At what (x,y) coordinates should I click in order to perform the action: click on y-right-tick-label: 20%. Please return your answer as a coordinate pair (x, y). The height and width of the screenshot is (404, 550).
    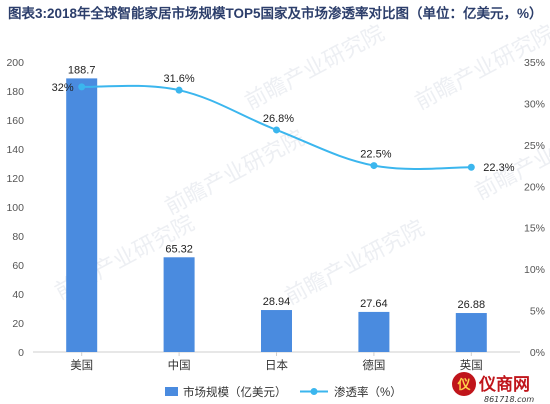
    Looking at the image, I should click on (534, 187).